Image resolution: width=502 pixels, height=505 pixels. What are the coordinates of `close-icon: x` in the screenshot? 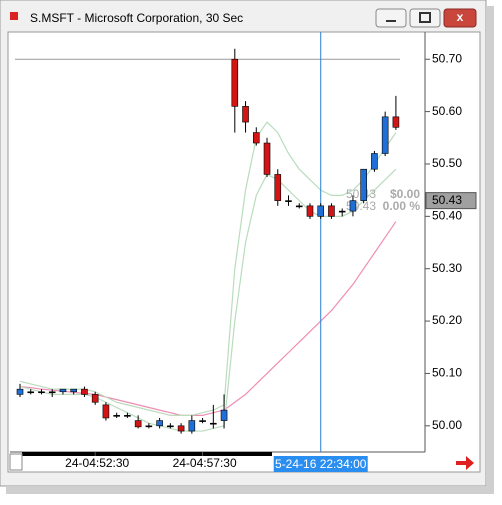 It's located at (460, 17).